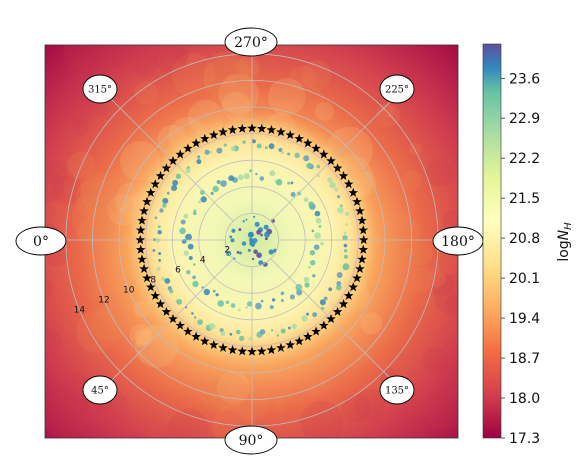 This screenshot has height=471, width=586. I want to click on azimuth-text: 315°, so click(100, 90).